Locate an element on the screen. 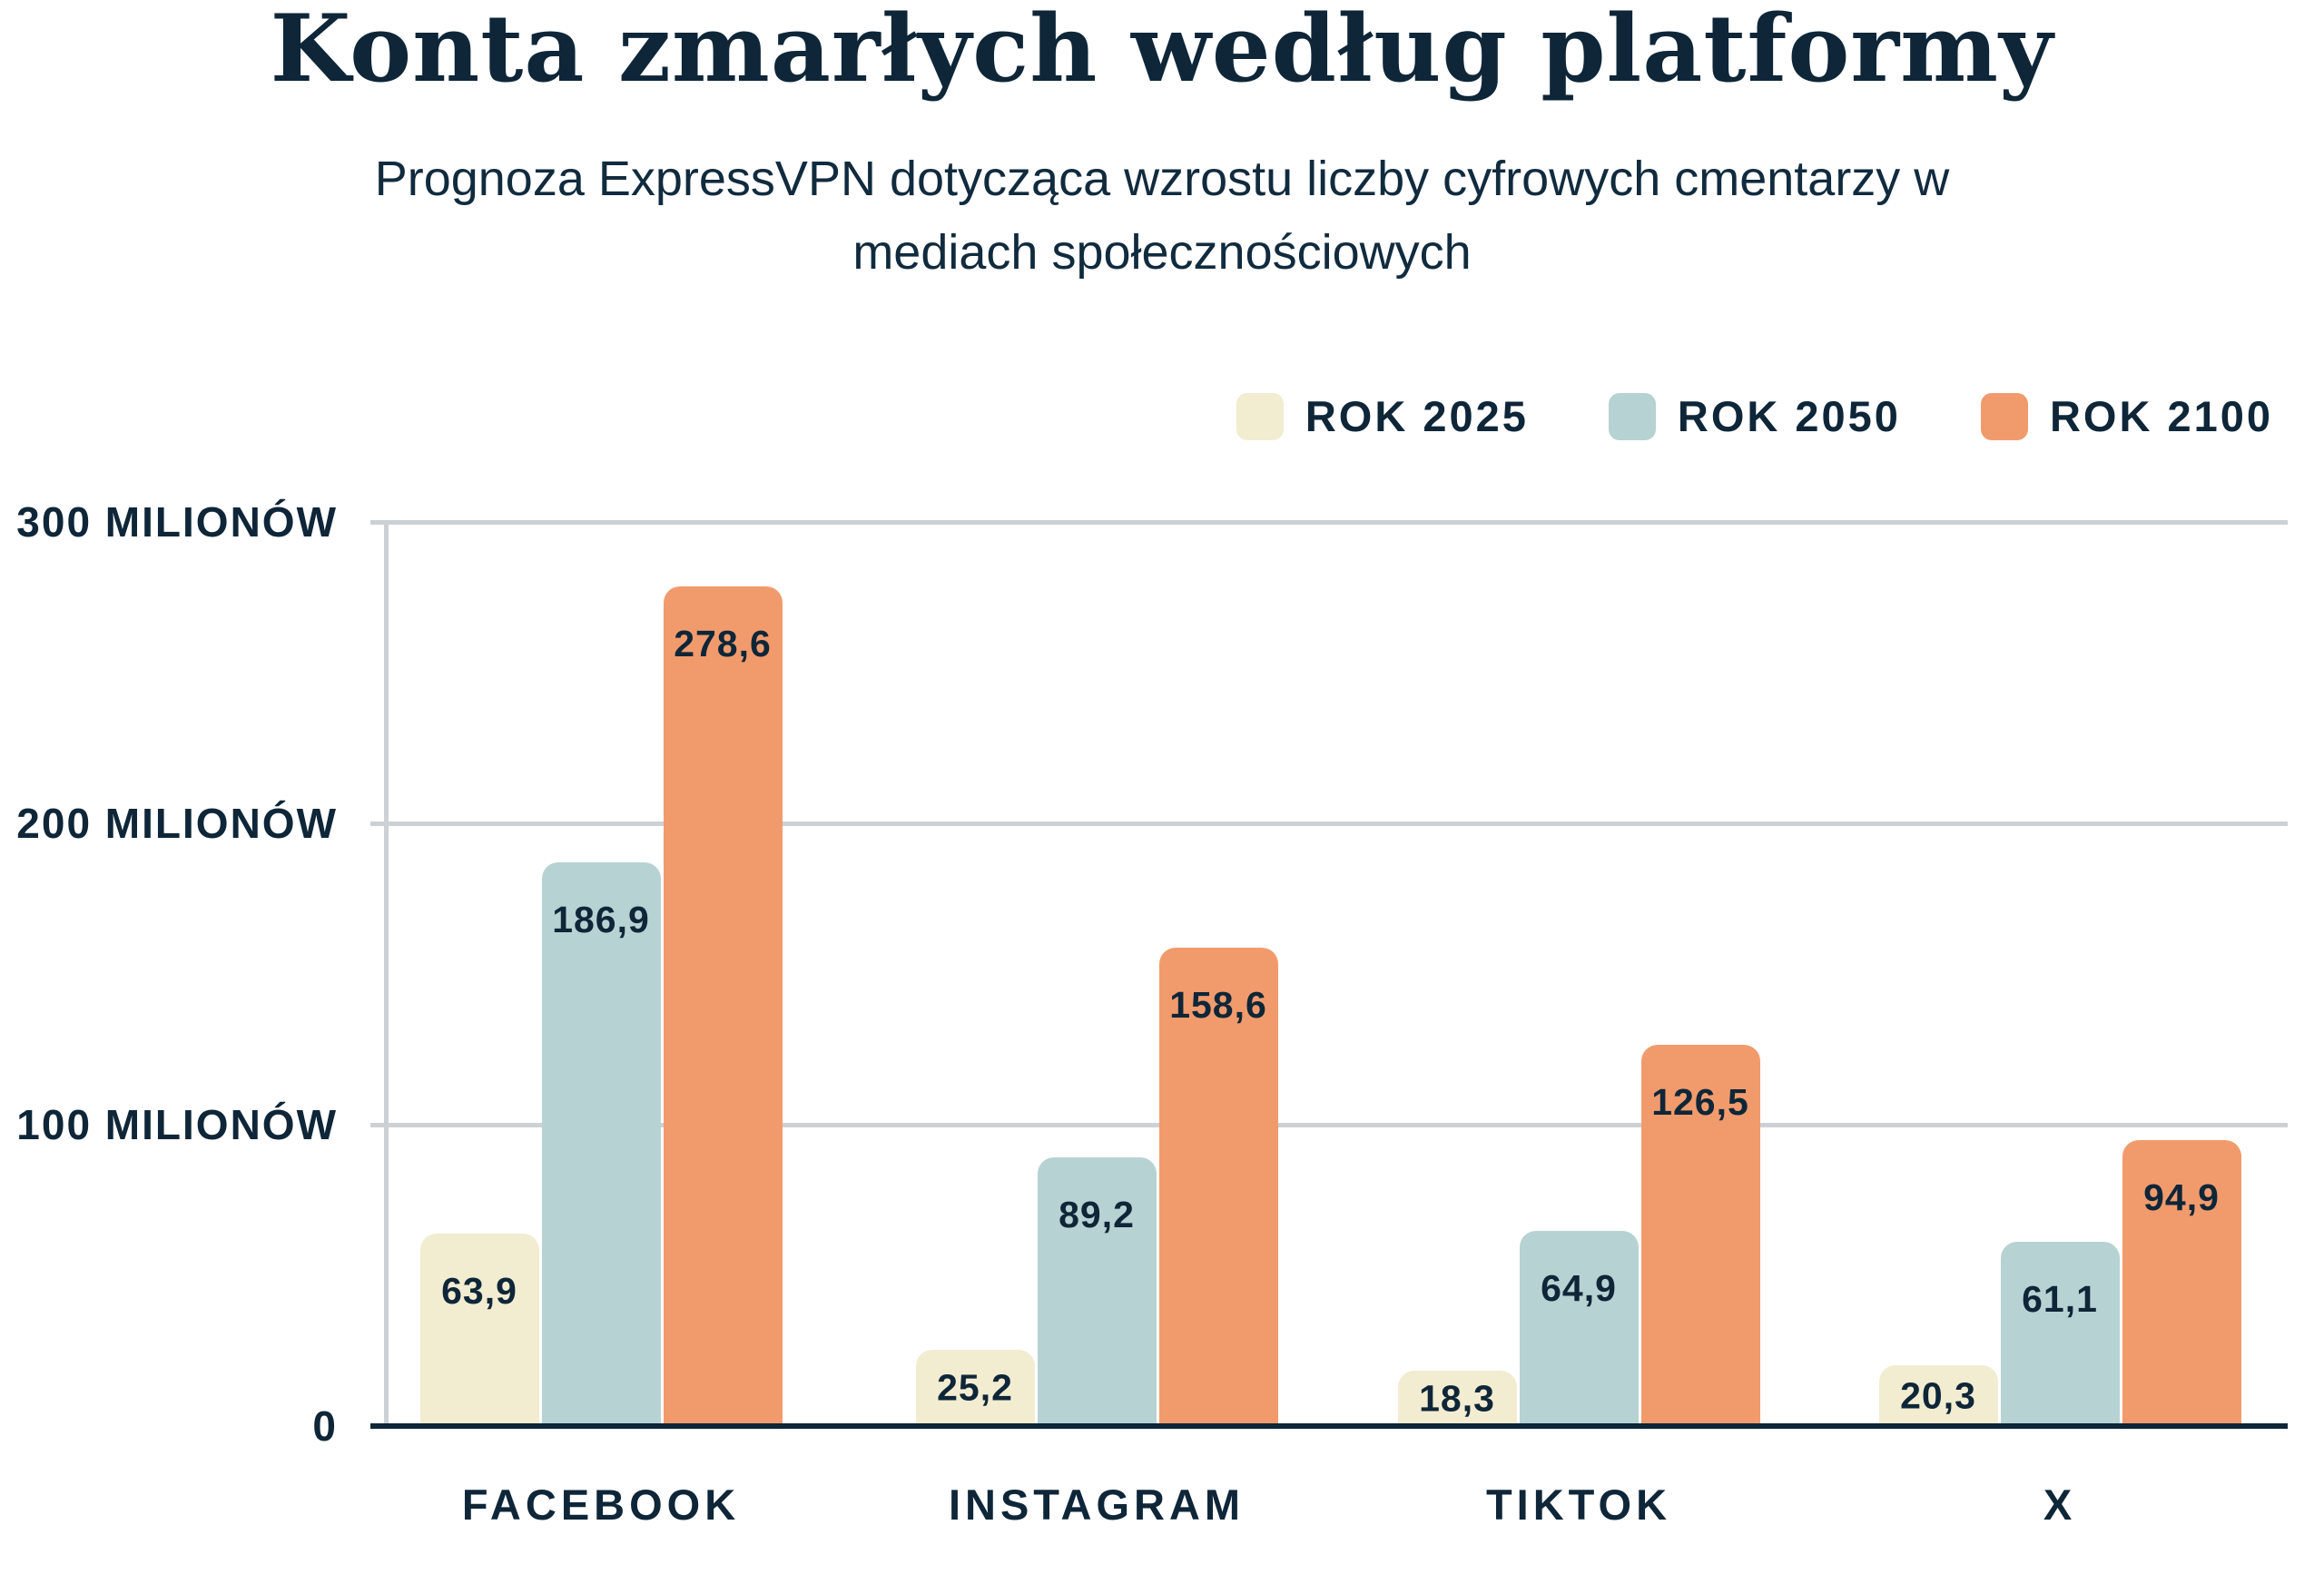  bar-facebook-rok-2100: 278,6 is located at coordinates (723, 1006).